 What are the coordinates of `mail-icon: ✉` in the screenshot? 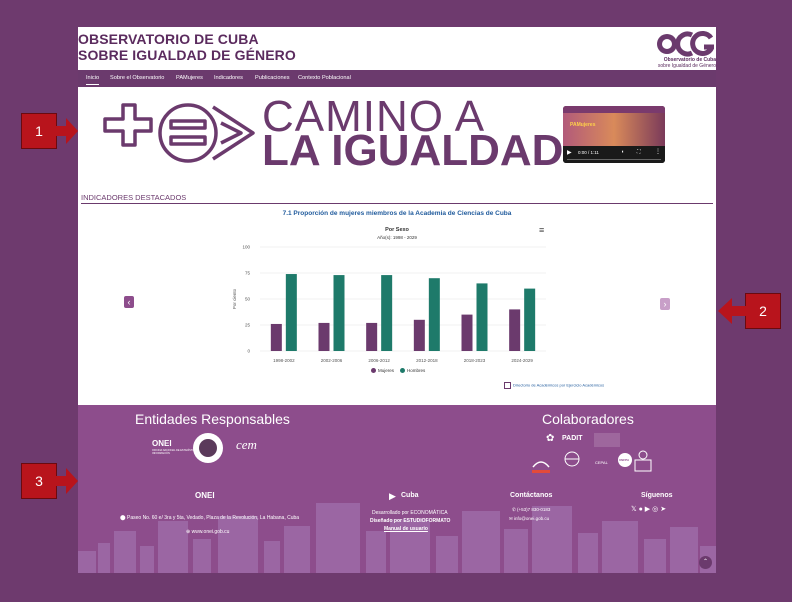 It's located at (512, 518).